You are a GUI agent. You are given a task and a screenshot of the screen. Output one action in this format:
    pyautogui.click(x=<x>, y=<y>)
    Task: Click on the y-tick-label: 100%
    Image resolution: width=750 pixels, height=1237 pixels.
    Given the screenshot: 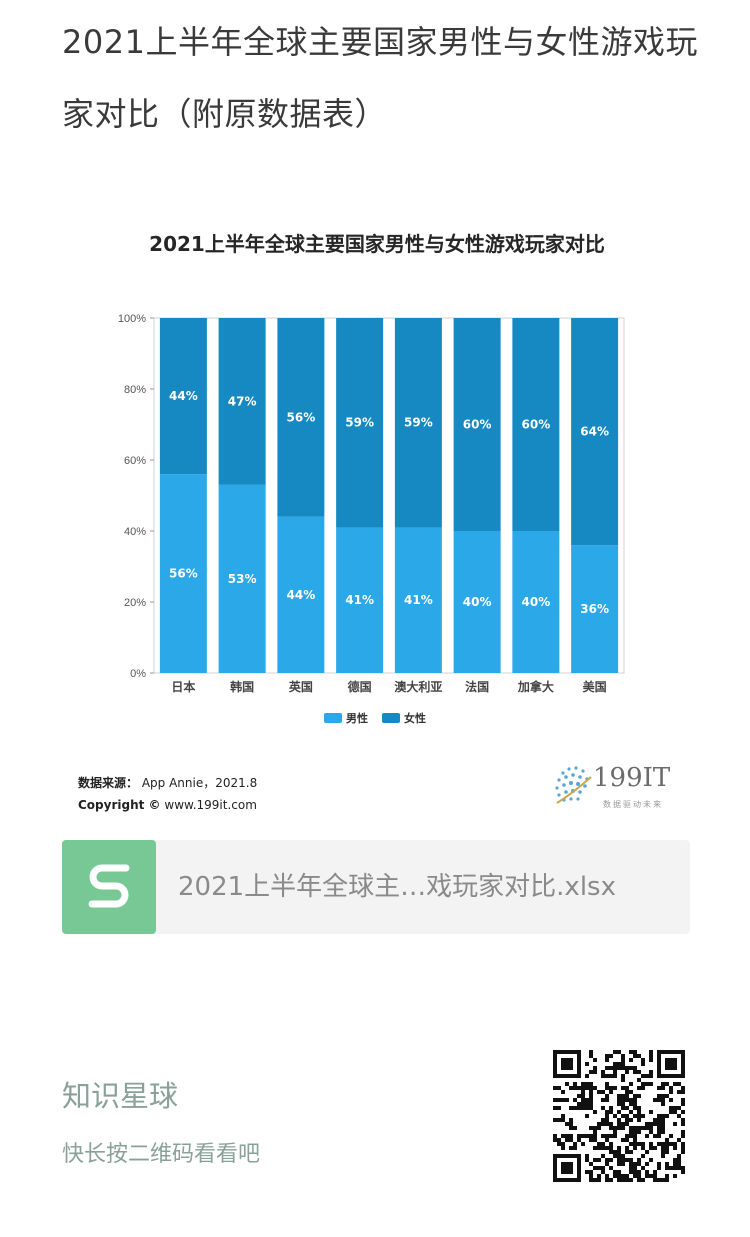 What is the action you would take?
    pyautogui.click(x=132, y=319)
    